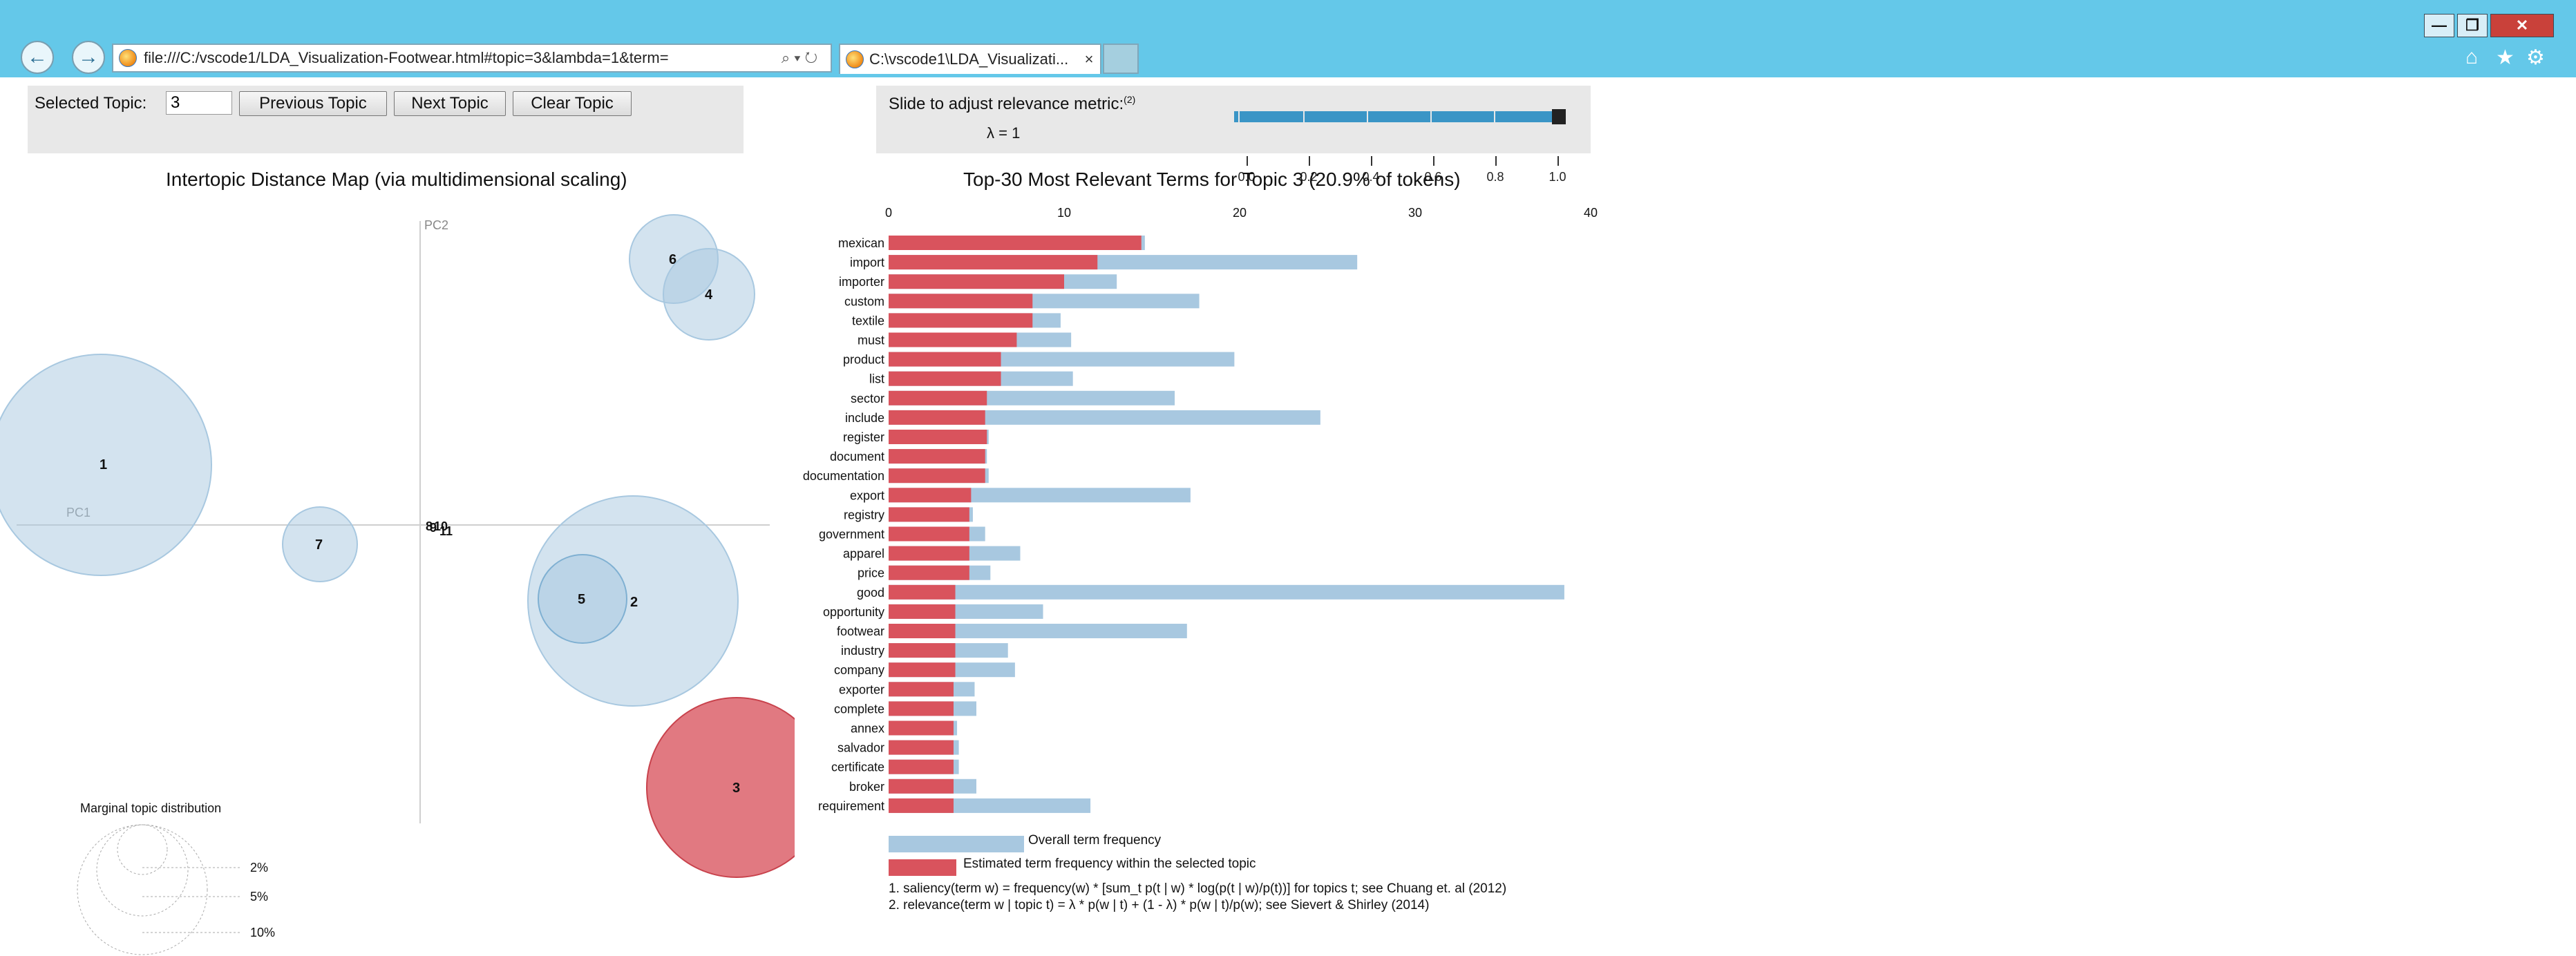 Image resolution: width=2576 pixels, height=956 pixels. I want to click on bar-estimated-broker, so click(921, 786).